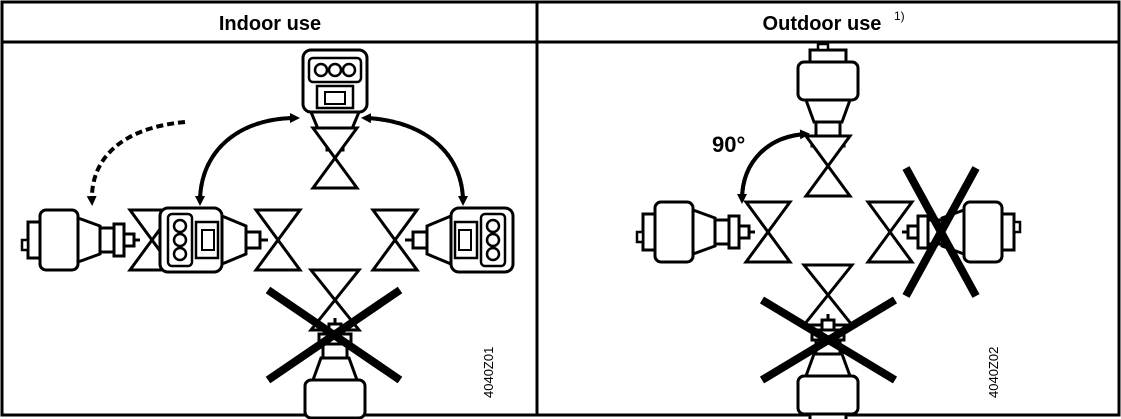 The height and width of the screenshot is (419, 1121). What do you see at coordinates (993, 372) in the screenshot?
I see `outdoor-drawing-code: 4040Z02` at bounding box center [993, 372].